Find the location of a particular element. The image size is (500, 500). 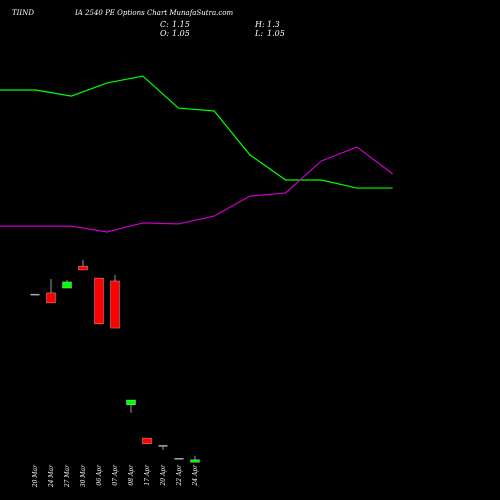

info-value: 1.3 is located at coordinates (273, 24).